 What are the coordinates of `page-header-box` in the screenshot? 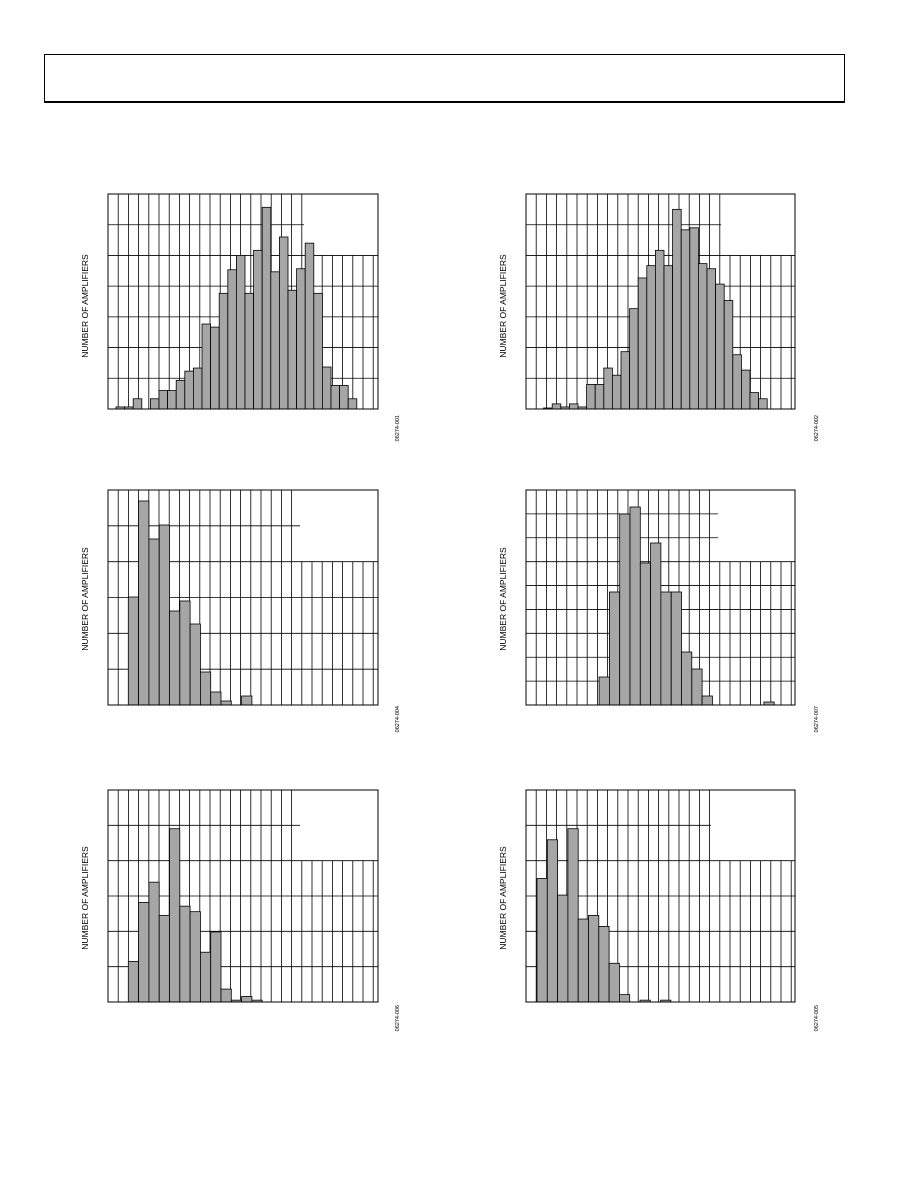 It's located at (444, 78).